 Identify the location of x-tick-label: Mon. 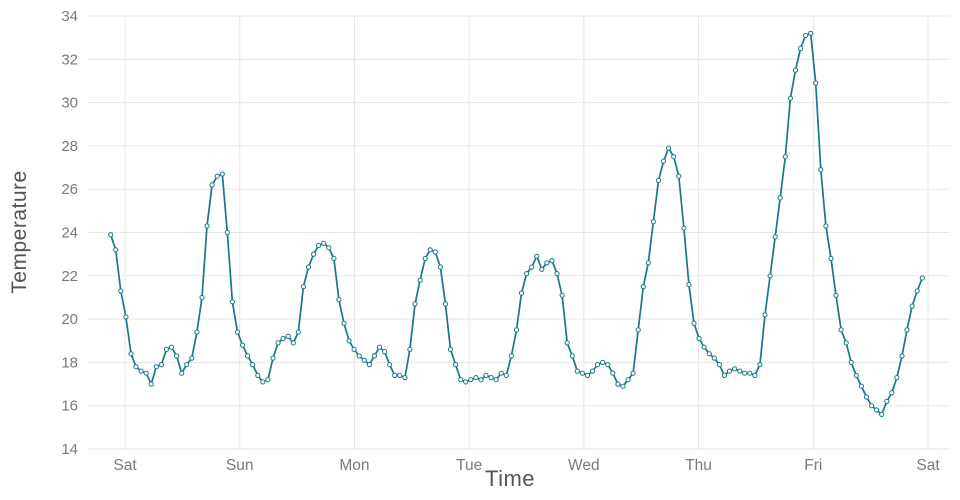
(354, 465).